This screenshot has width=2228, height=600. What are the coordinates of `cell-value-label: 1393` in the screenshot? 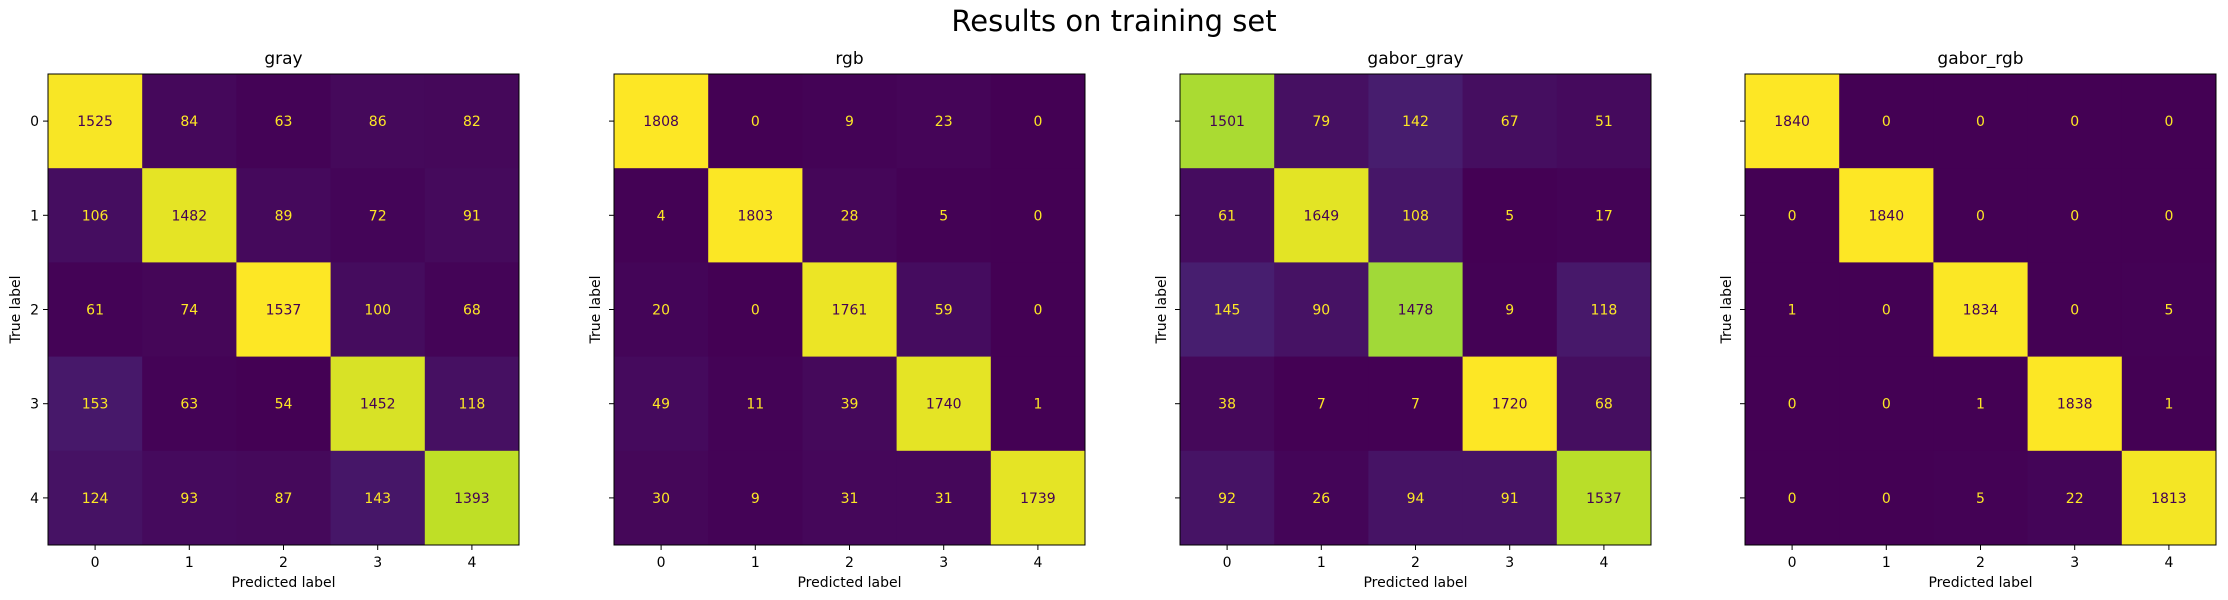 It's located at (472, 499).